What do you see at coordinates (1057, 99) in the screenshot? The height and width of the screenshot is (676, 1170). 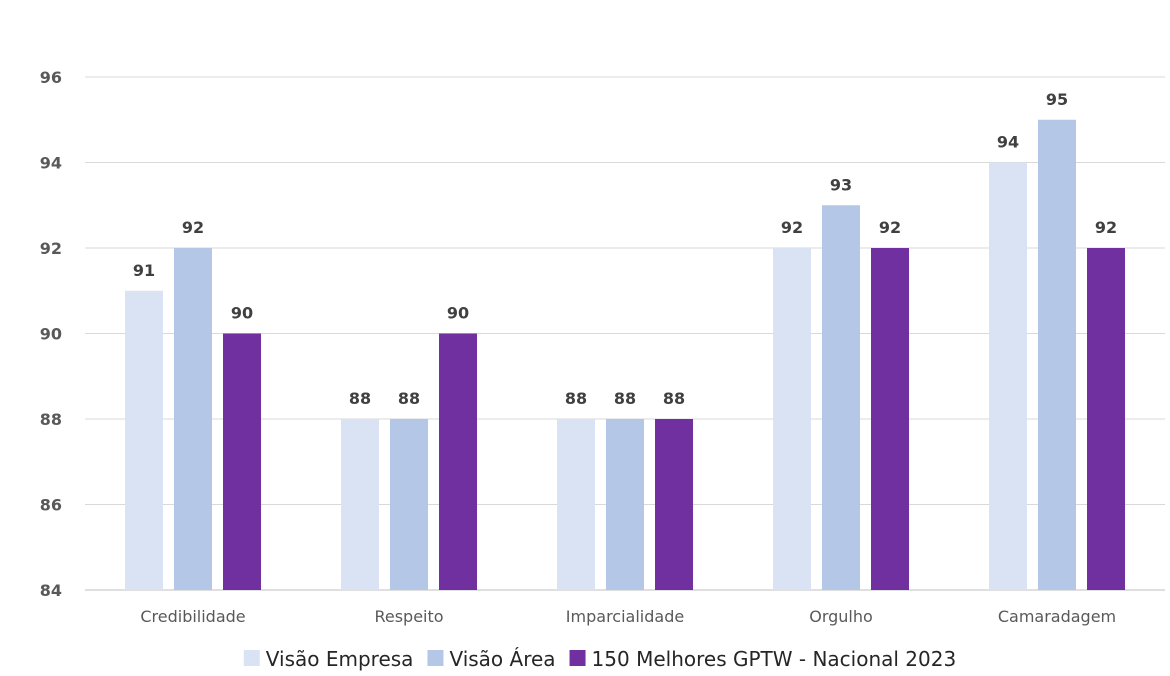 I see `data-label: 95` at bounding box center [1057, 99].